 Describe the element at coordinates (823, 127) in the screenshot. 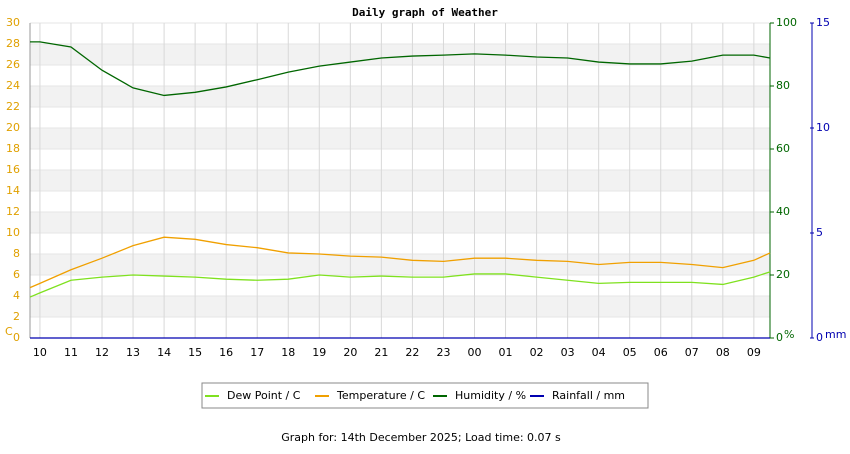

I see `y3-tick-label: 10` at that location.